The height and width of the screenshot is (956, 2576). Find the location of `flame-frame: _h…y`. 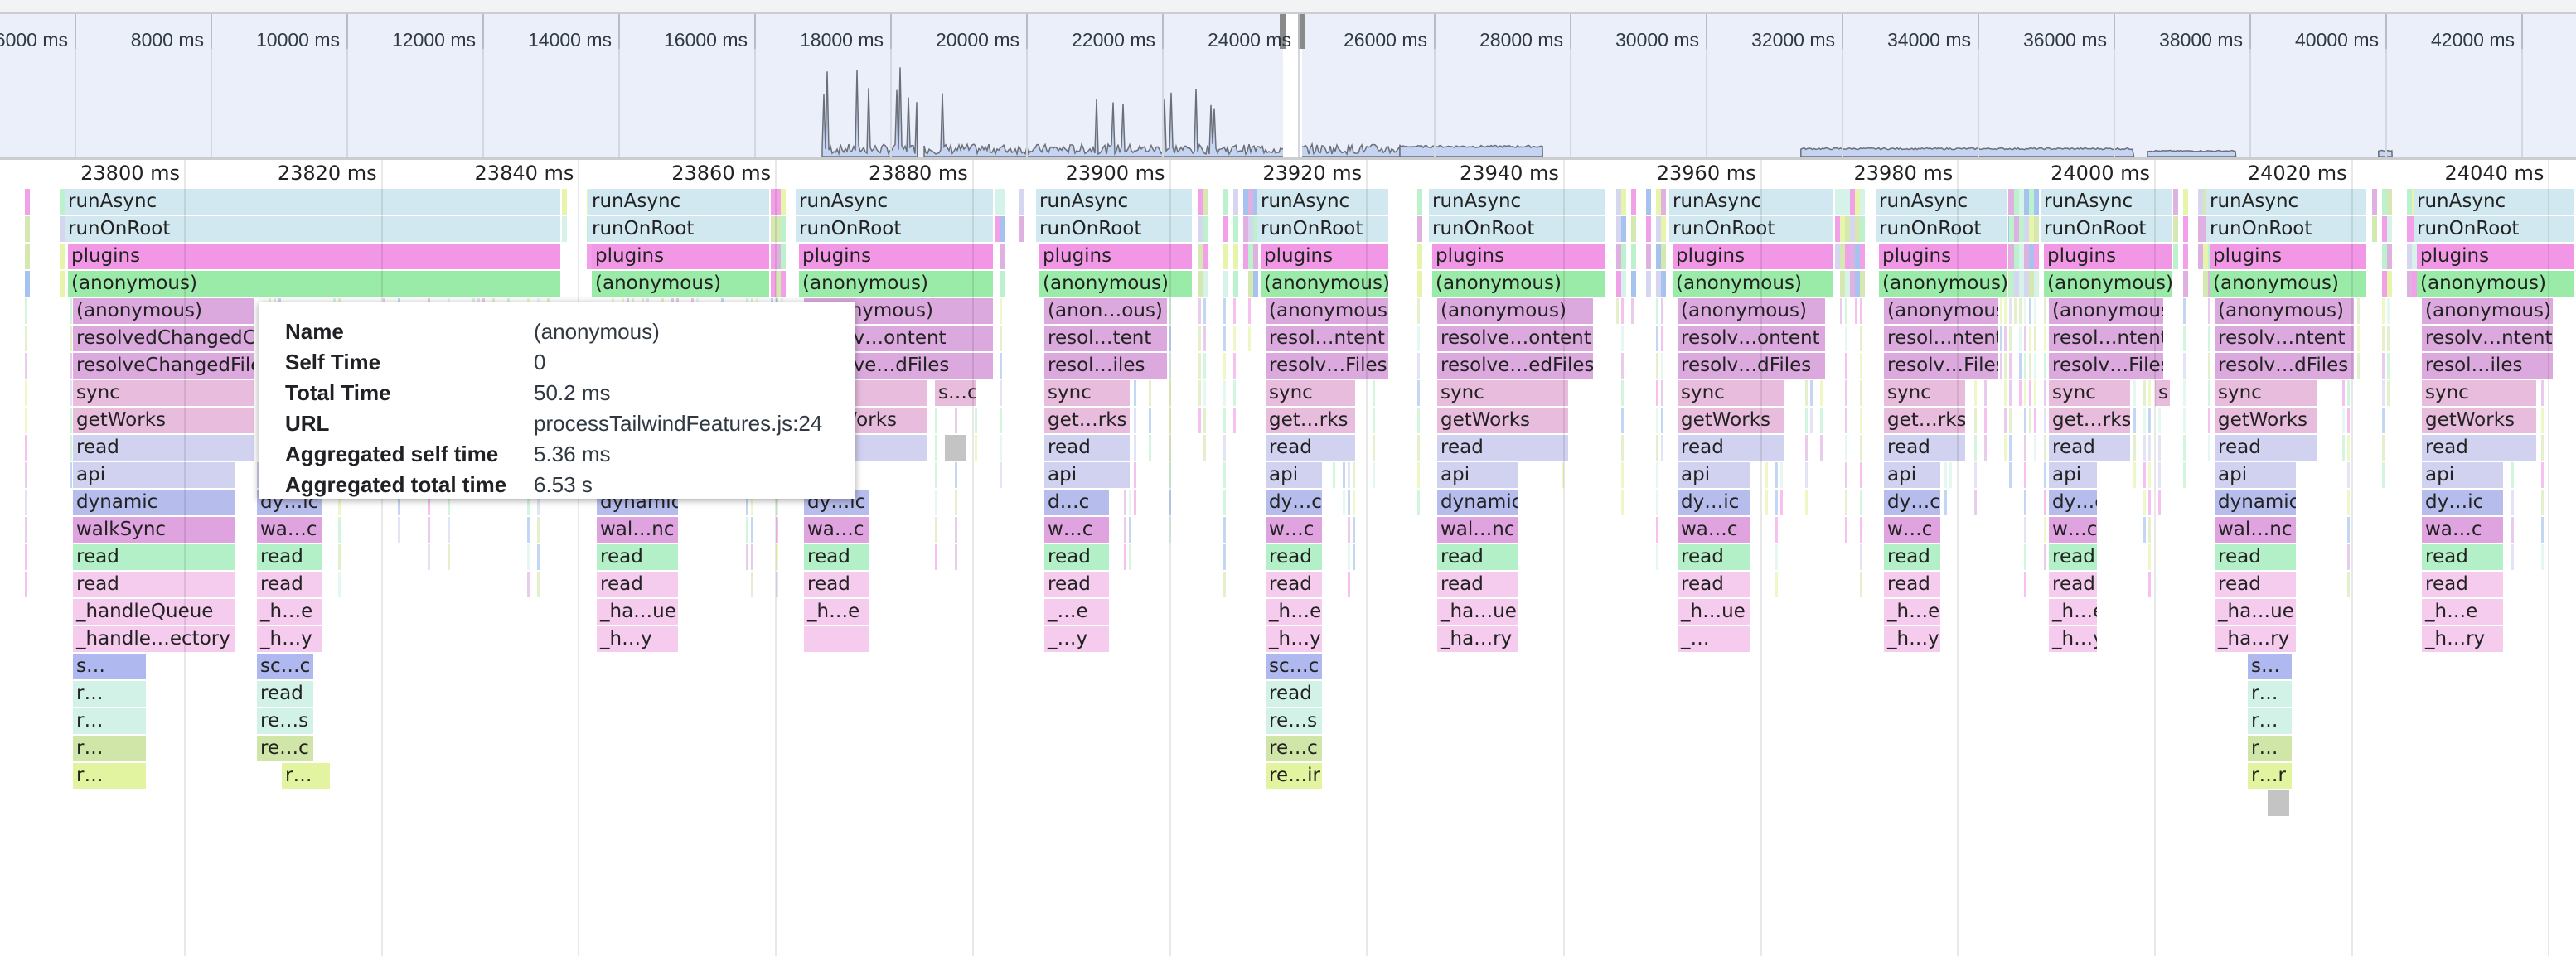

flame-frame: _h…y is located at coordinates (2074, 639).